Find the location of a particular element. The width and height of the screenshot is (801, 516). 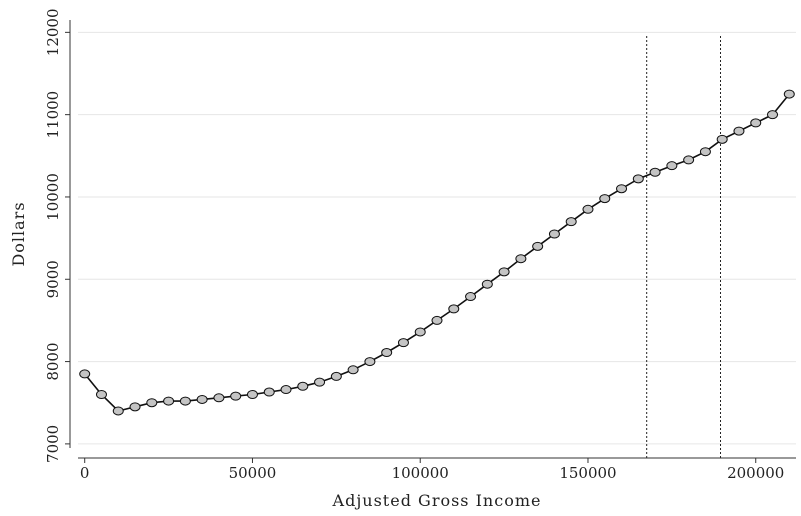

y-tick-label-1: 8000 is located at coordinates (53, 361).